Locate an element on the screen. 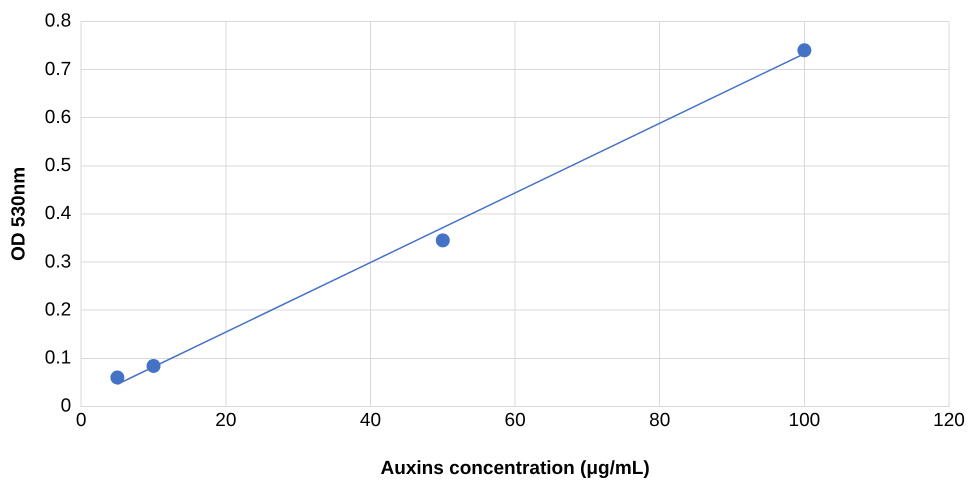  x-tick-label: 20 is located at coordinates (225, 421).